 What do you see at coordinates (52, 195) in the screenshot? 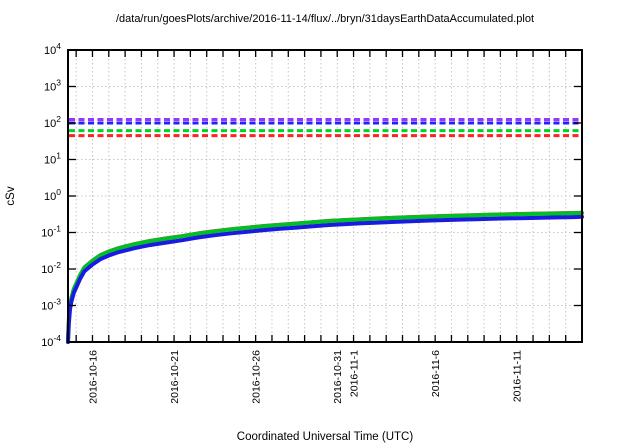
I see `y-tick-label: 10⁰` at bounding box center [52, 195].